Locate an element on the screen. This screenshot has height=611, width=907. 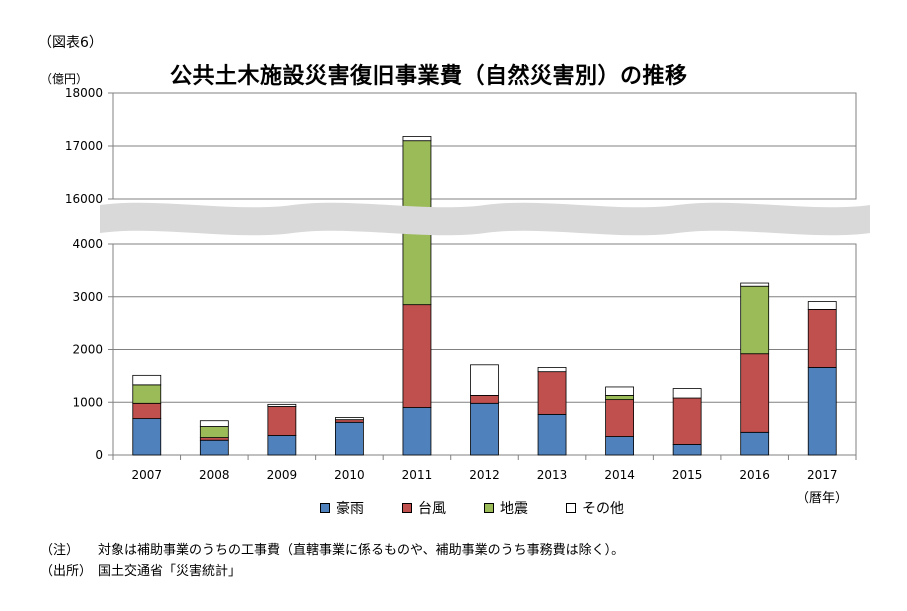
source-line: （出所） 国土交通省「災害統計」 is located at coordinates (140, 569).